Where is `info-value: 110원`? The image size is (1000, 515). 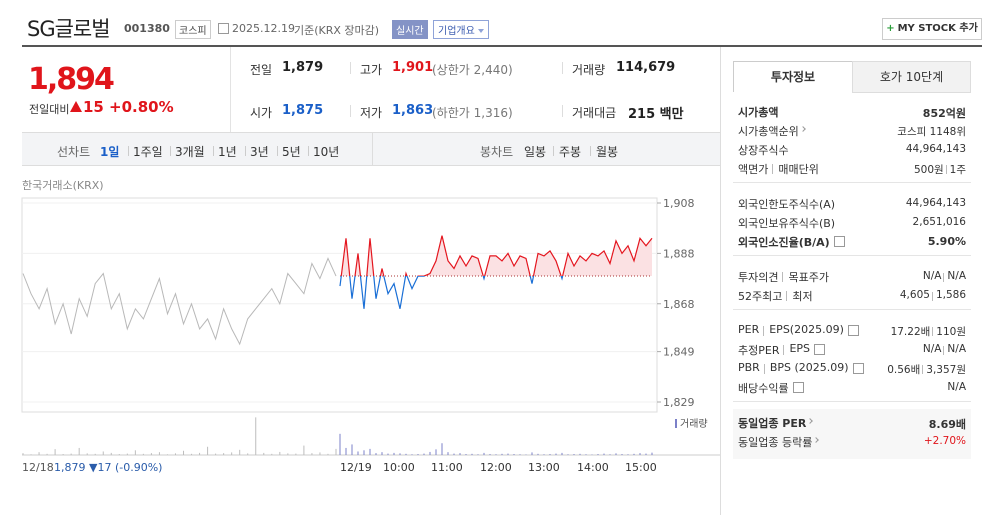
info-value: 110원 is located at coordinates (951, 332).